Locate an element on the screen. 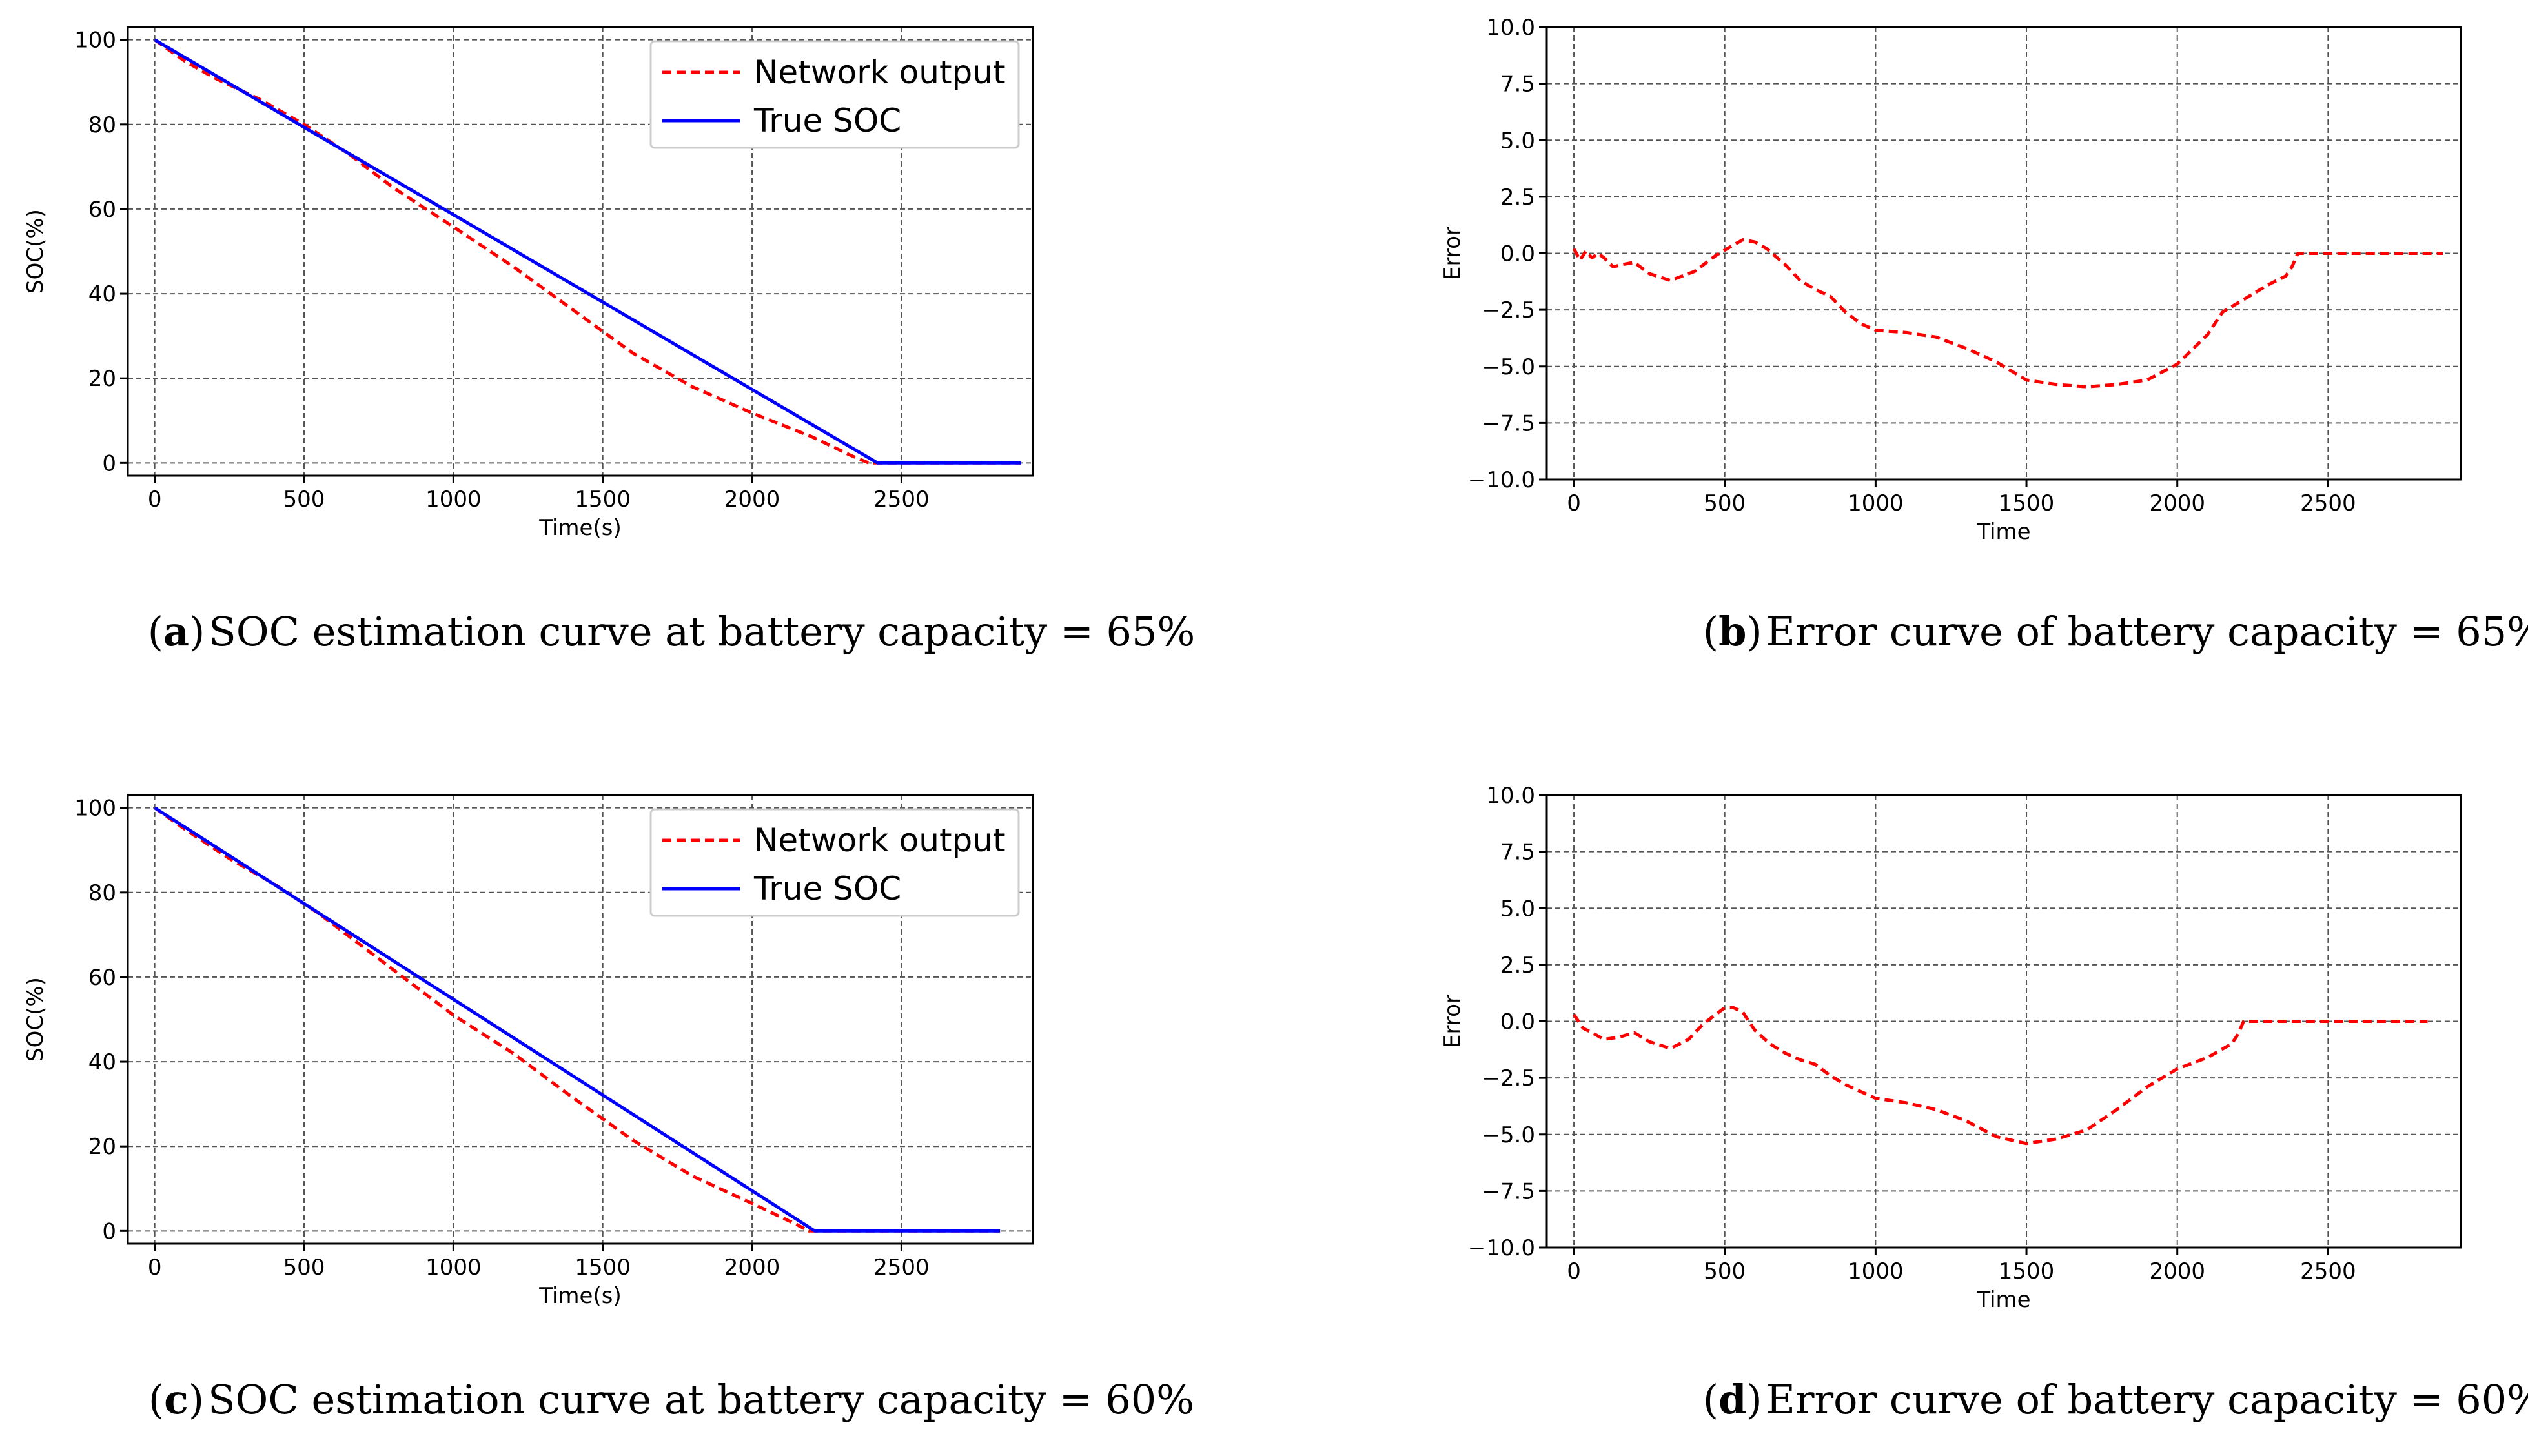 The image size is (2528, 1456). panel-a-ytick-label: 80 is located at coordinates (102, 125).